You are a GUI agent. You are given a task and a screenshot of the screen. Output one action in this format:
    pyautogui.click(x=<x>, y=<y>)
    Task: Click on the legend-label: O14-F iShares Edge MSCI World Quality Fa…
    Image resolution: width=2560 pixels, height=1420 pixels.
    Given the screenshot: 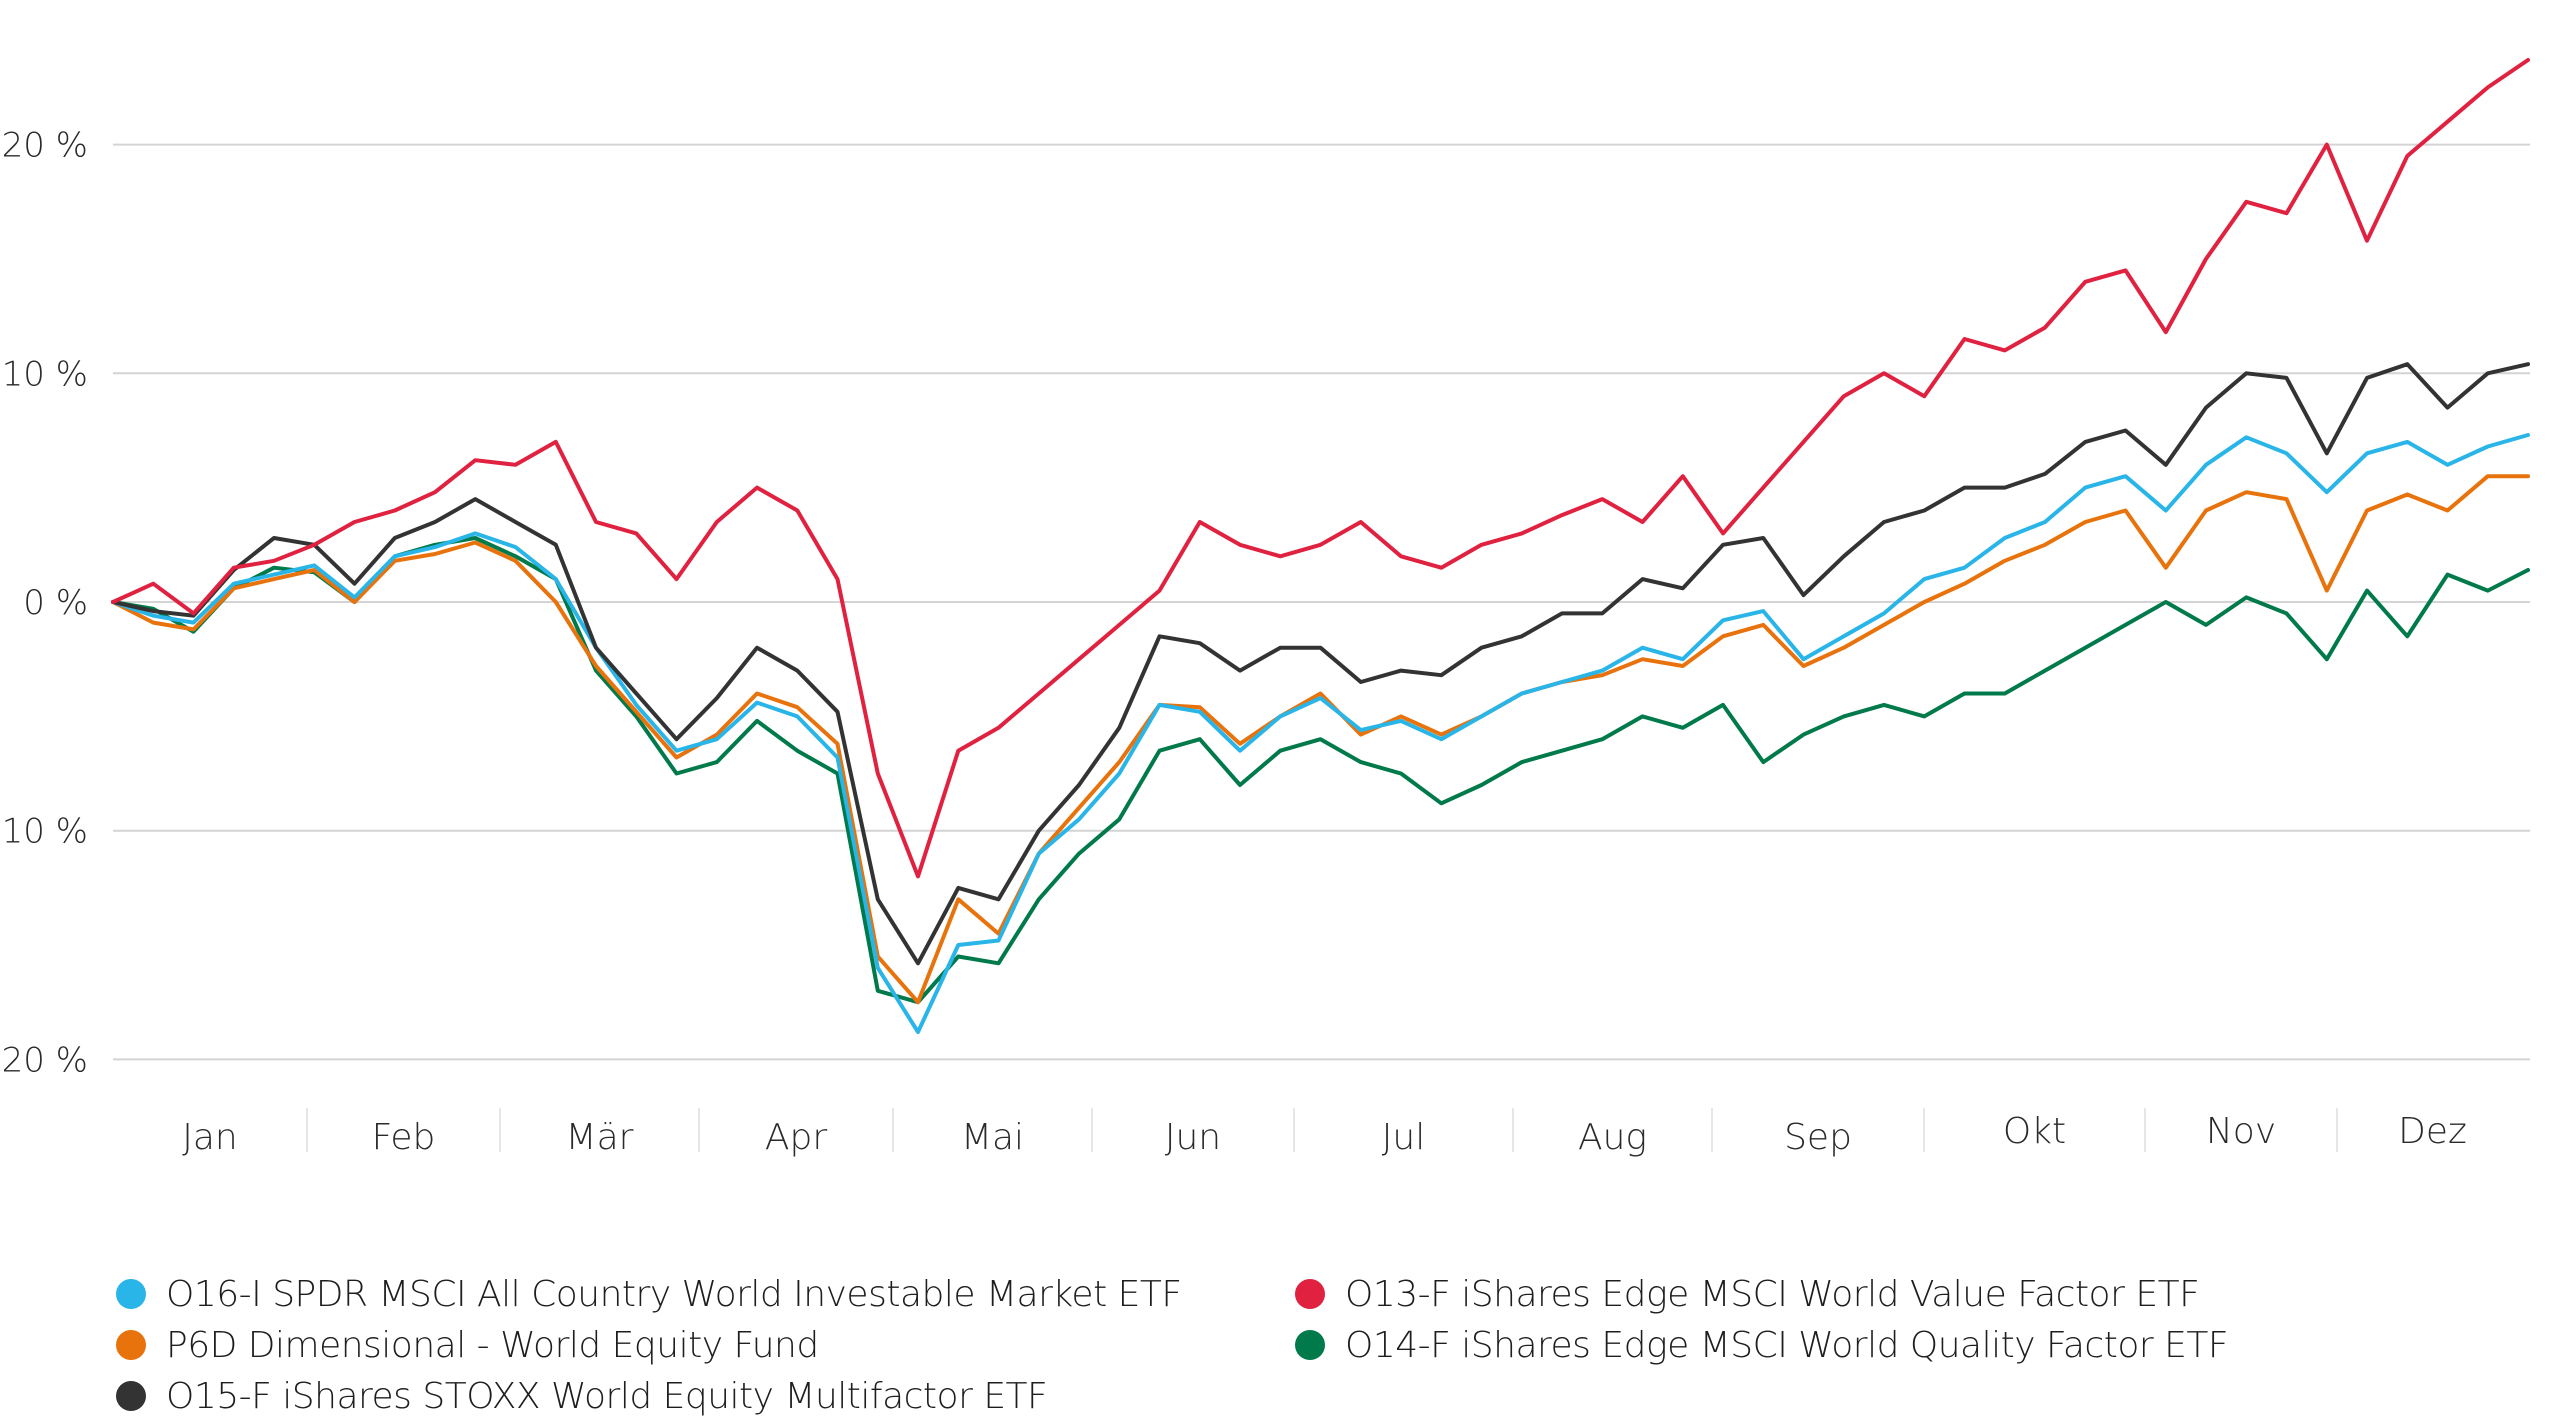 What is the action you would take?
    pyautogui.click(x=1787, y=1345)
    